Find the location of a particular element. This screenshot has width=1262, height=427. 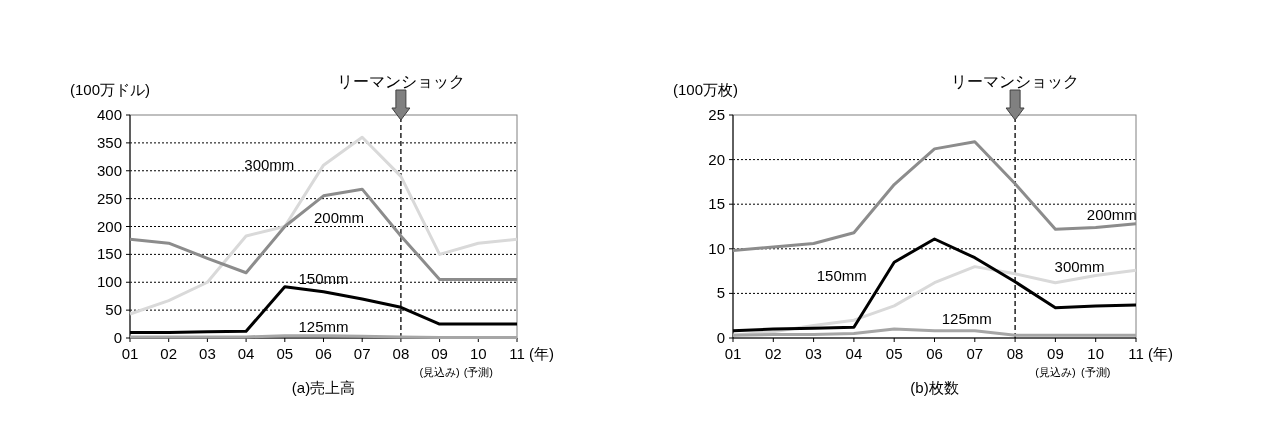

y-tick-label: 5 is located at coordinates (720, 293).